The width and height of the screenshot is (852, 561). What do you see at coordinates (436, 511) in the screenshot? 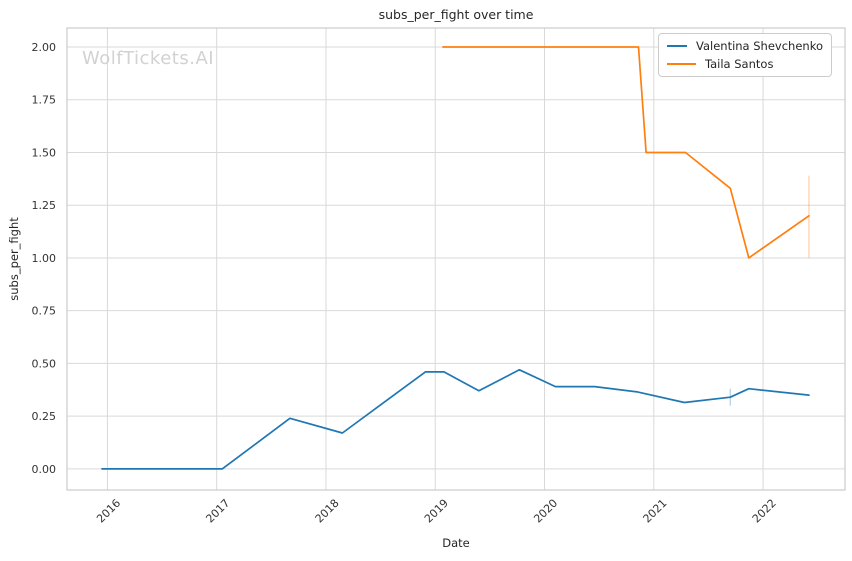
I see `x-tick-label: 2019` at bounding box center [436, 511].